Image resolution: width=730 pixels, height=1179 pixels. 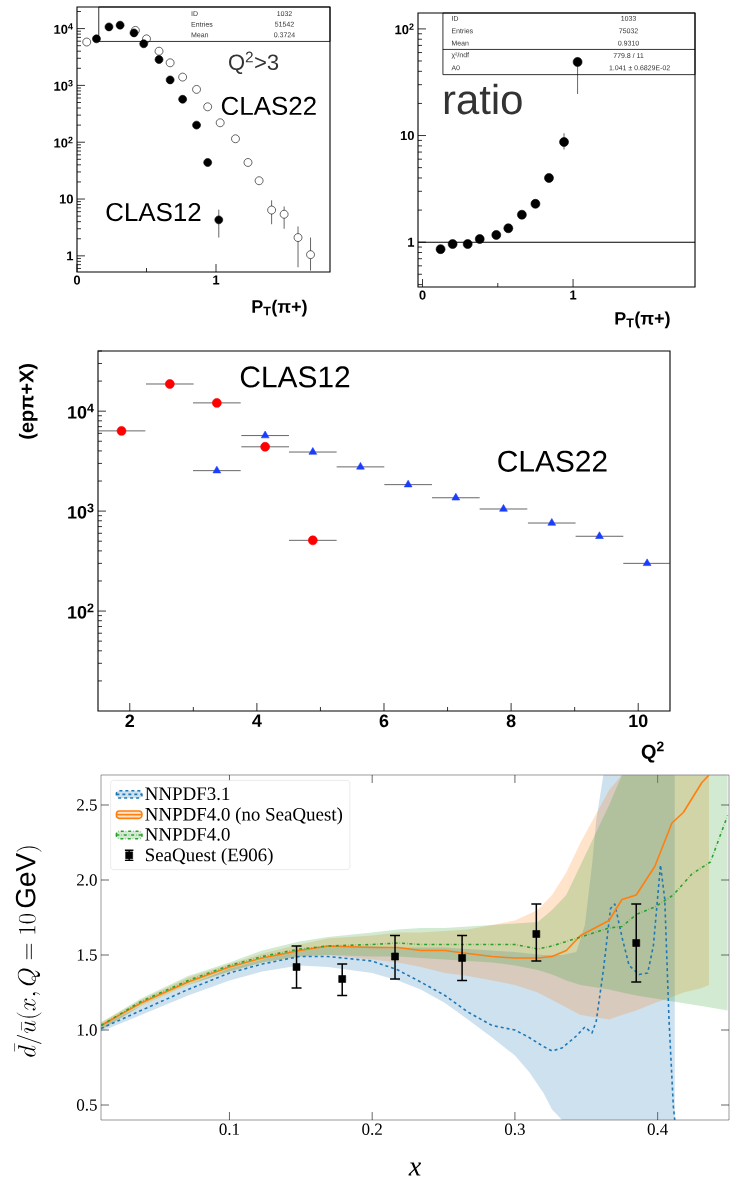 I want to click on x-tick-label: 8, so click(x=511, y=721).